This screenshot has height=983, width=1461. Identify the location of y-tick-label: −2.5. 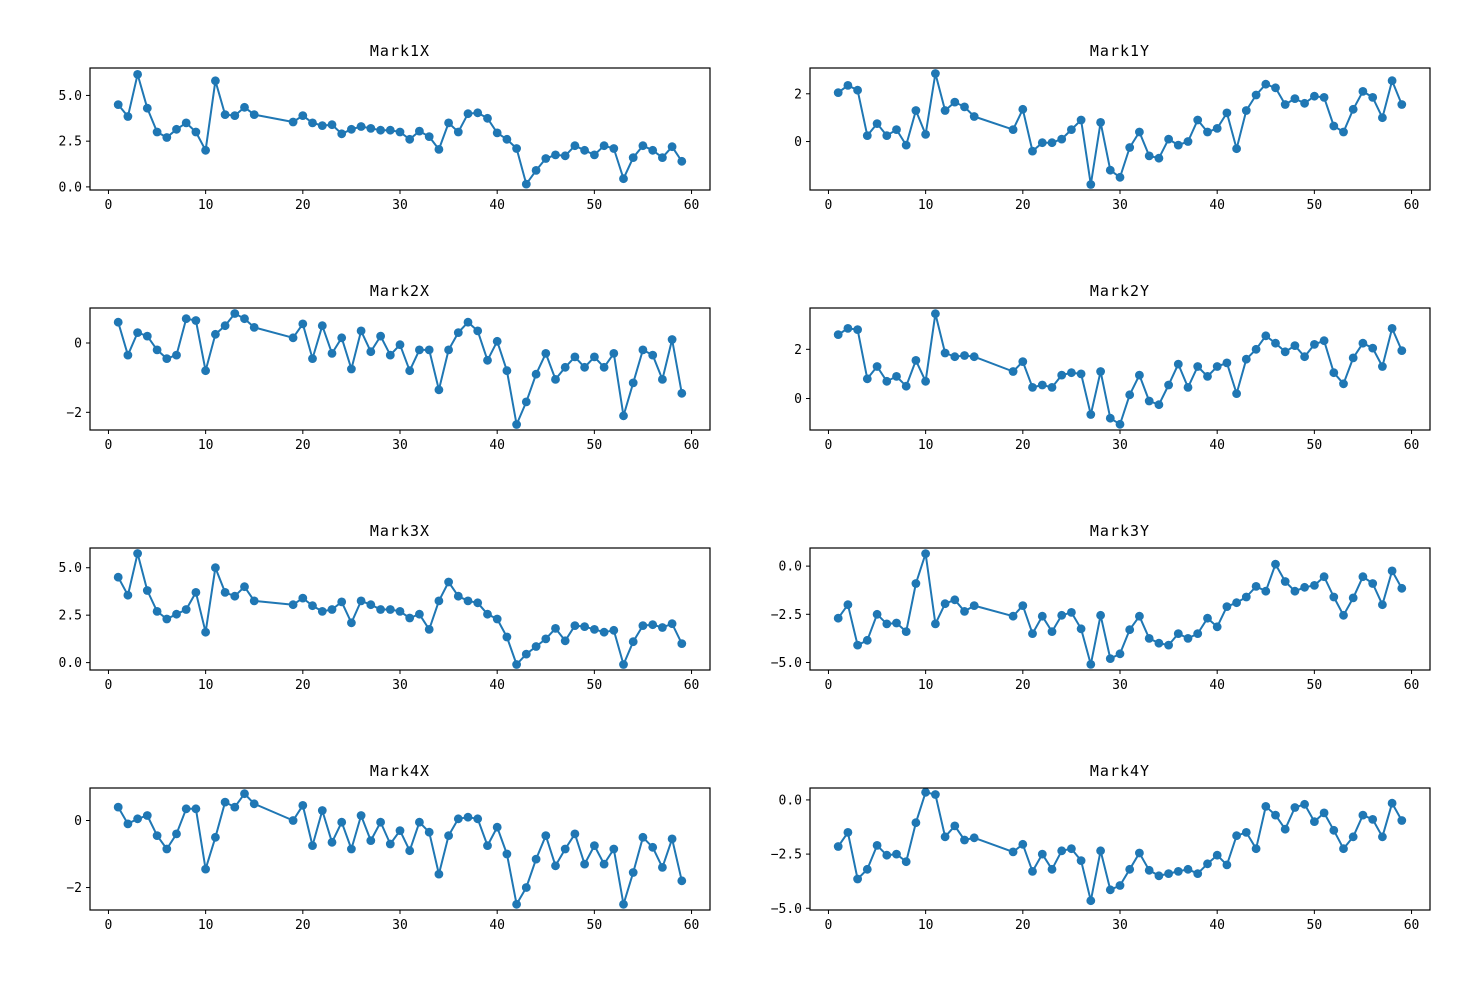
(786, 855).